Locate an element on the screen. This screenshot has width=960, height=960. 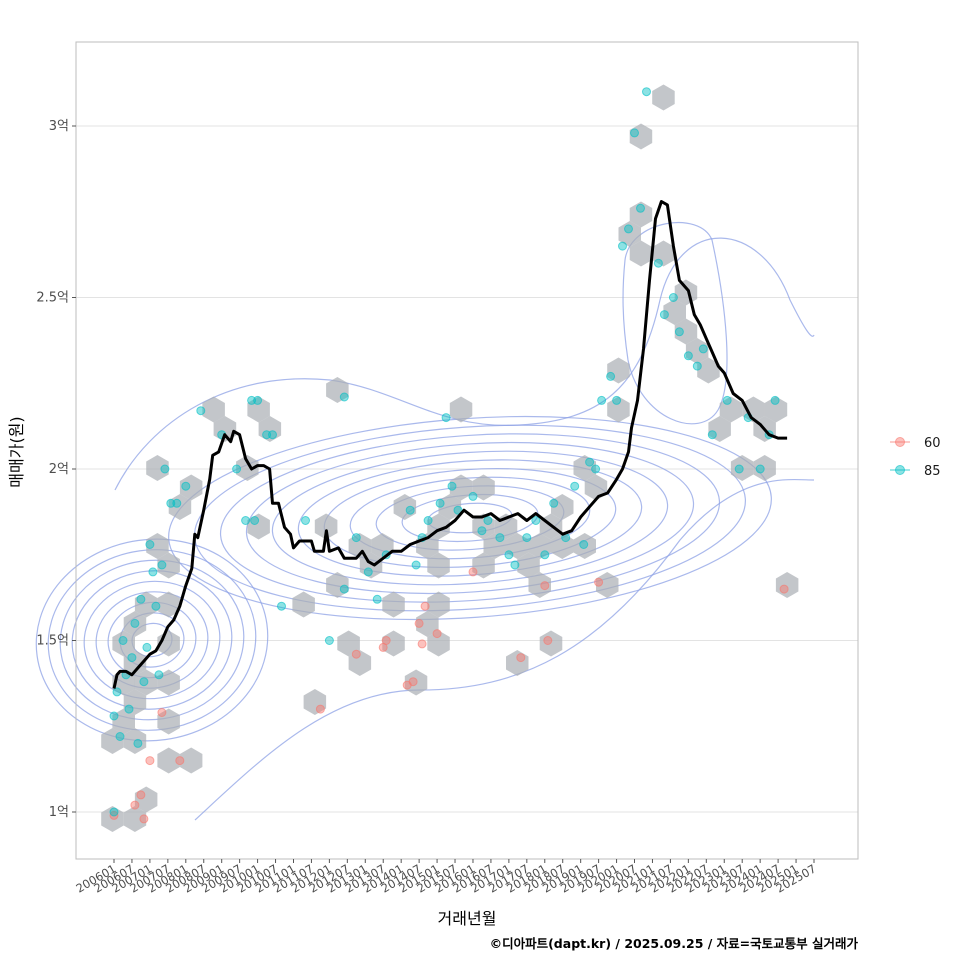
legend-label-60: 60 is located at coordinates (932, 443).